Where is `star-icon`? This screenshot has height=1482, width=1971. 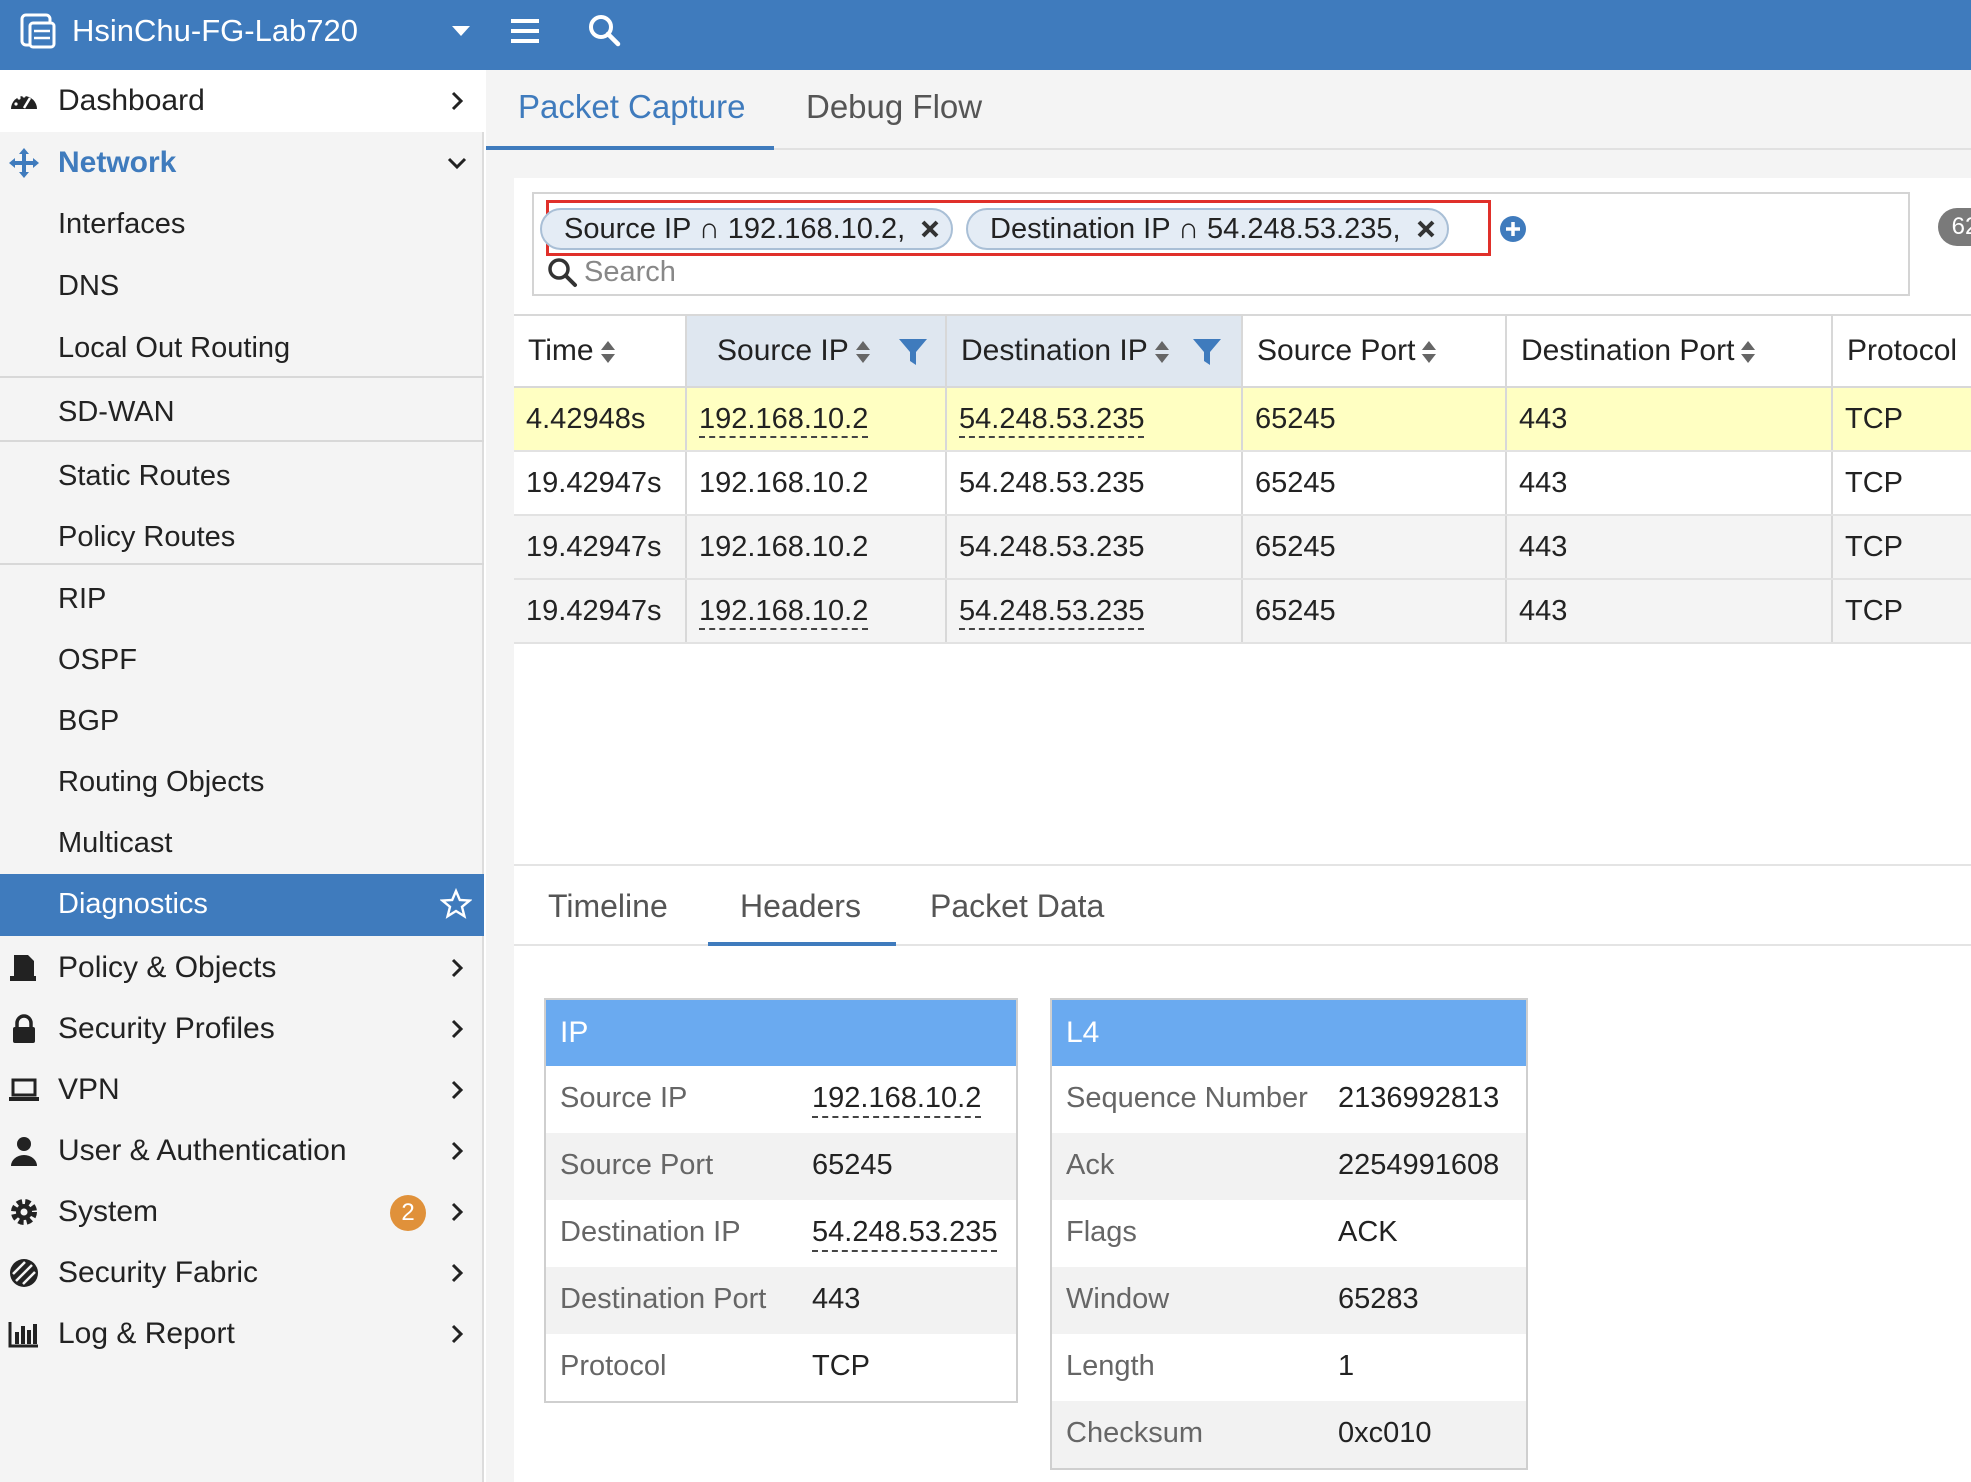 star-icon is located at coordinates (456, 904).